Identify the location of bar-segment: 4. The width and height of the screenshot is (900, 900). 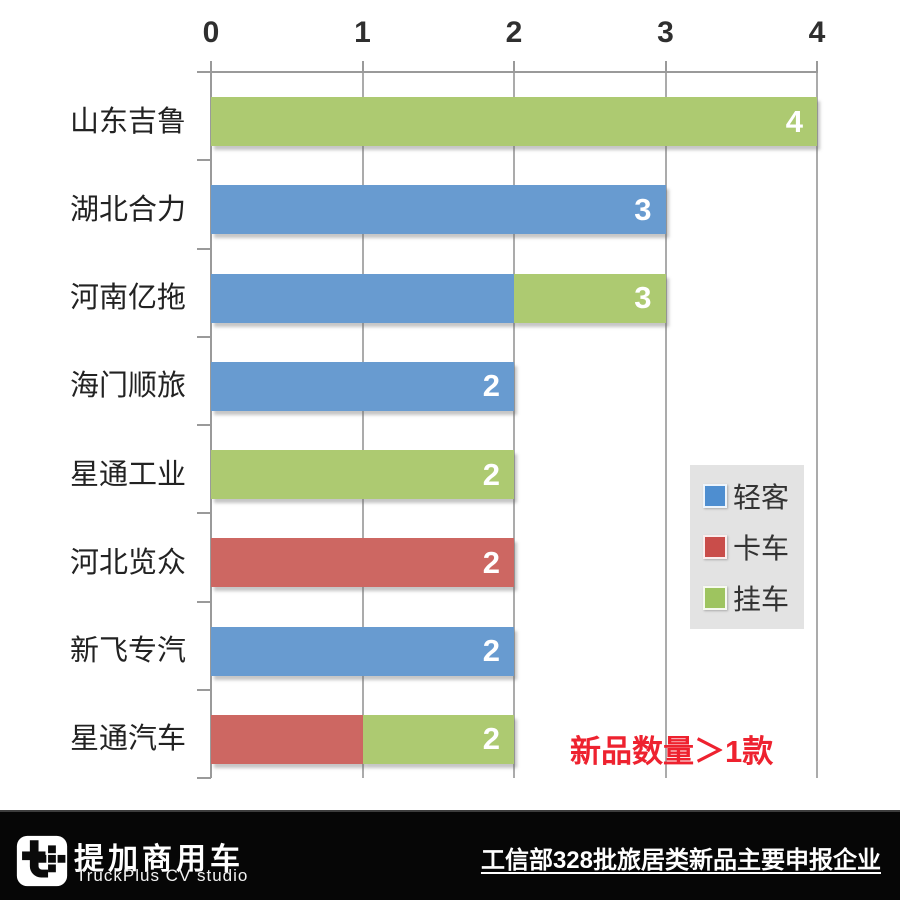
(514, 121).